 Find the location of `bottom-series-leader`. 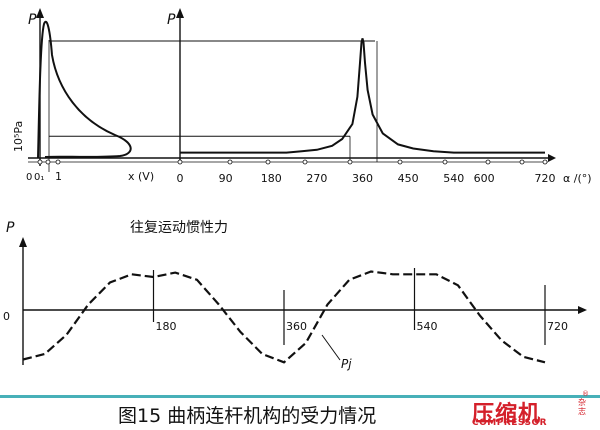

bottom-series-leader is located at coordinates (331, 347).